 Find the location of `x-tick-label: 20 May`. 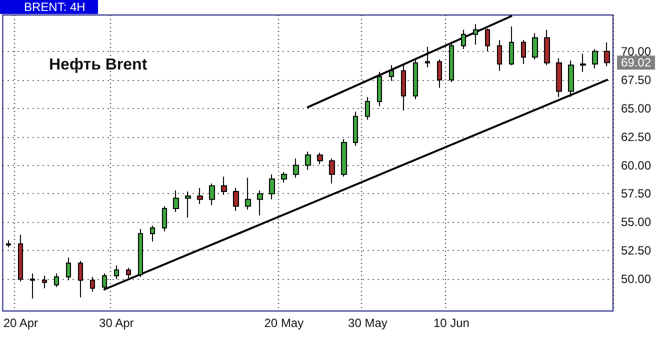

x-tick-label: 20 May is located at coordinates (284, 323).